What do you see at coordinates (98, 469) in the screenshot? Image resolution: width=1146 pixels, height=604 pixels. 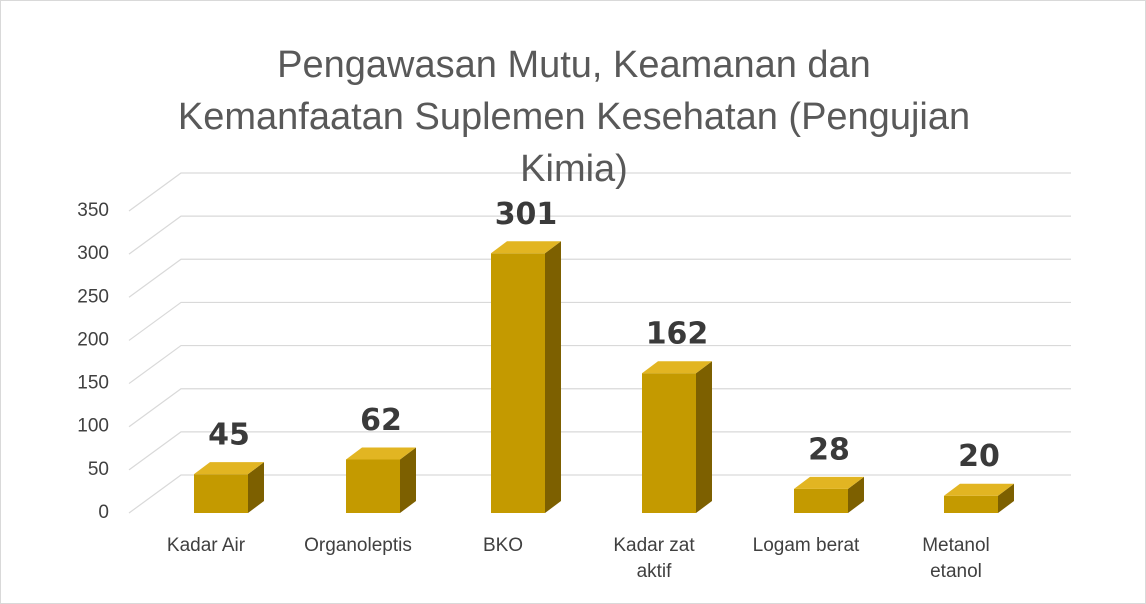 I see `y-tick-label: 50` at bounding box center [98, 469].